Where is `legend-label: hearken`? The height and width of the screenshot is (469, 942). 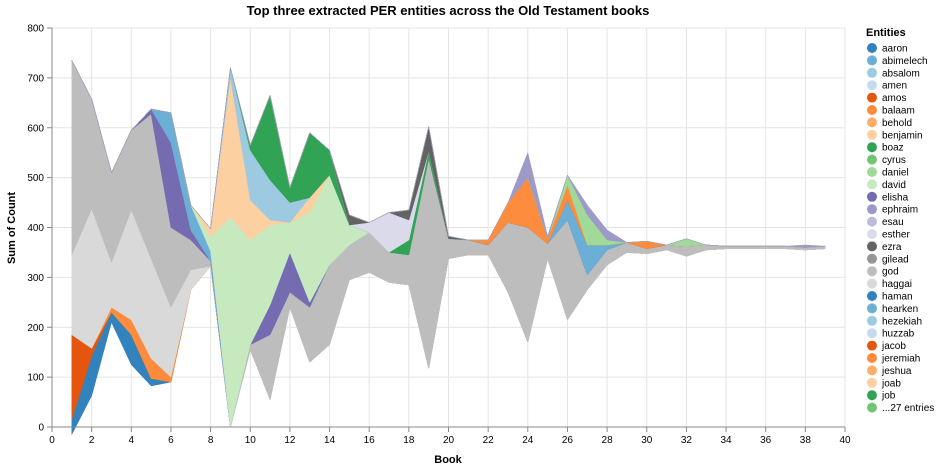 legend-label: hearken is located at coordinates (900, 309).